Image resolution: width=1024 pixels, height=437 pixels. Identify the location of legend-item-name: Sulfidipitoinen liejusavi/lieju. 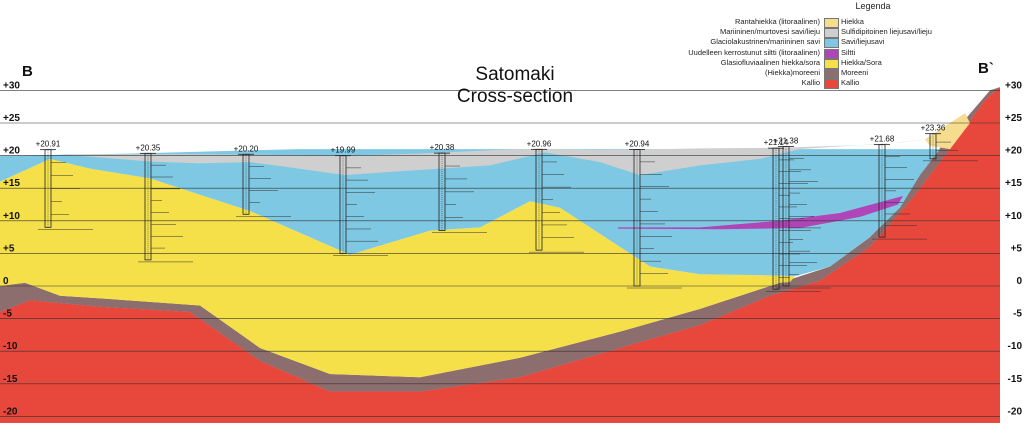
(886, 32).